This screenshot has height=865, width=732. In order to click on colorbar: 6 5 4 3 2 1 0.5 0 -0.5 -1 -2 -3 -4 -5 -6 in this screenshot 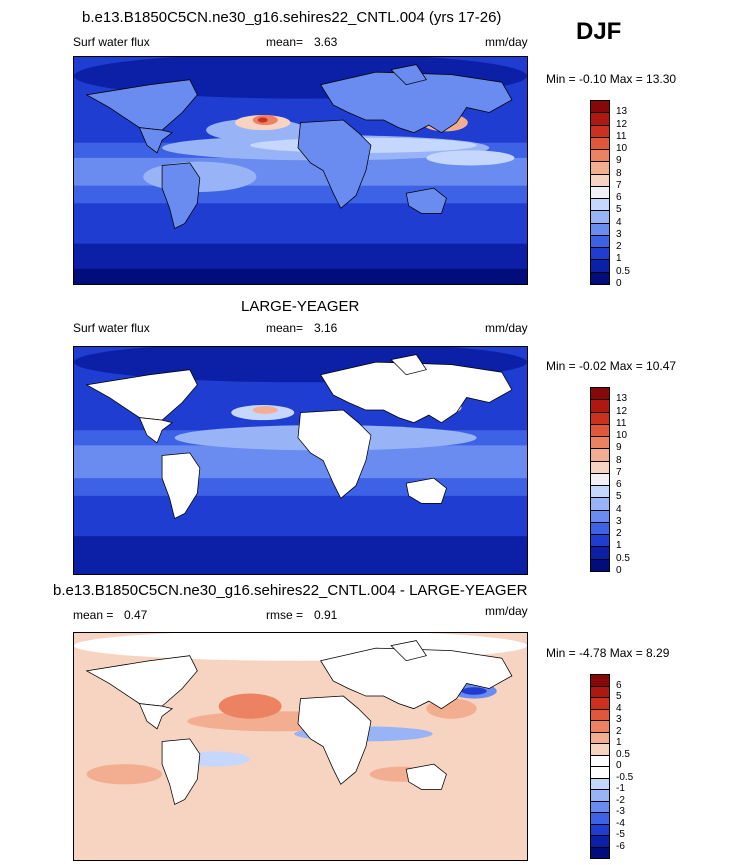, I will do `click(630, 766)`.